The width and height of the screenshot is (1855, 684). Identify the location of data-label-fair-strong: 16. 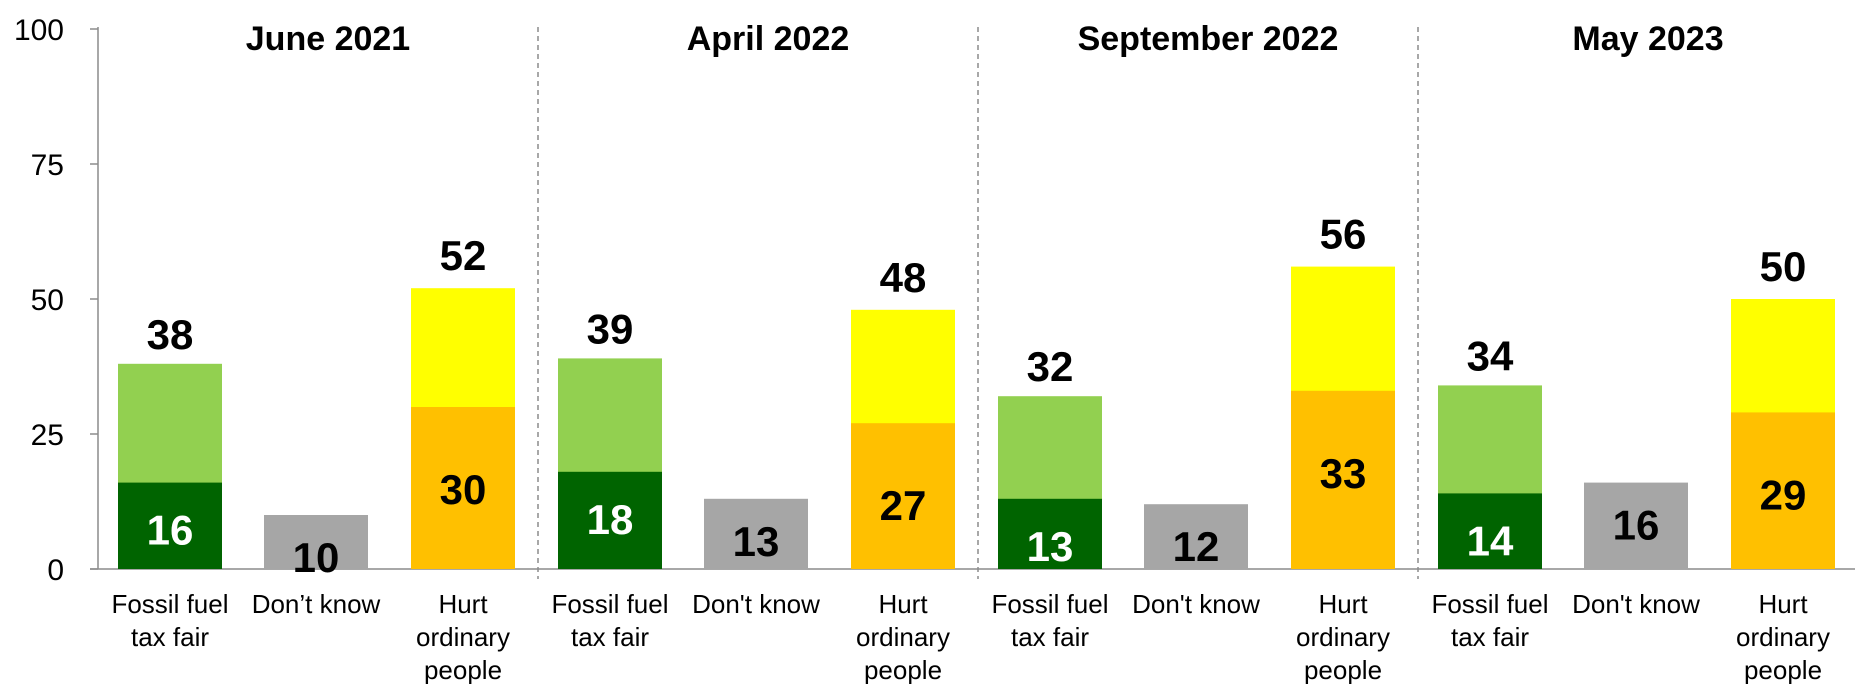
(170, 530).